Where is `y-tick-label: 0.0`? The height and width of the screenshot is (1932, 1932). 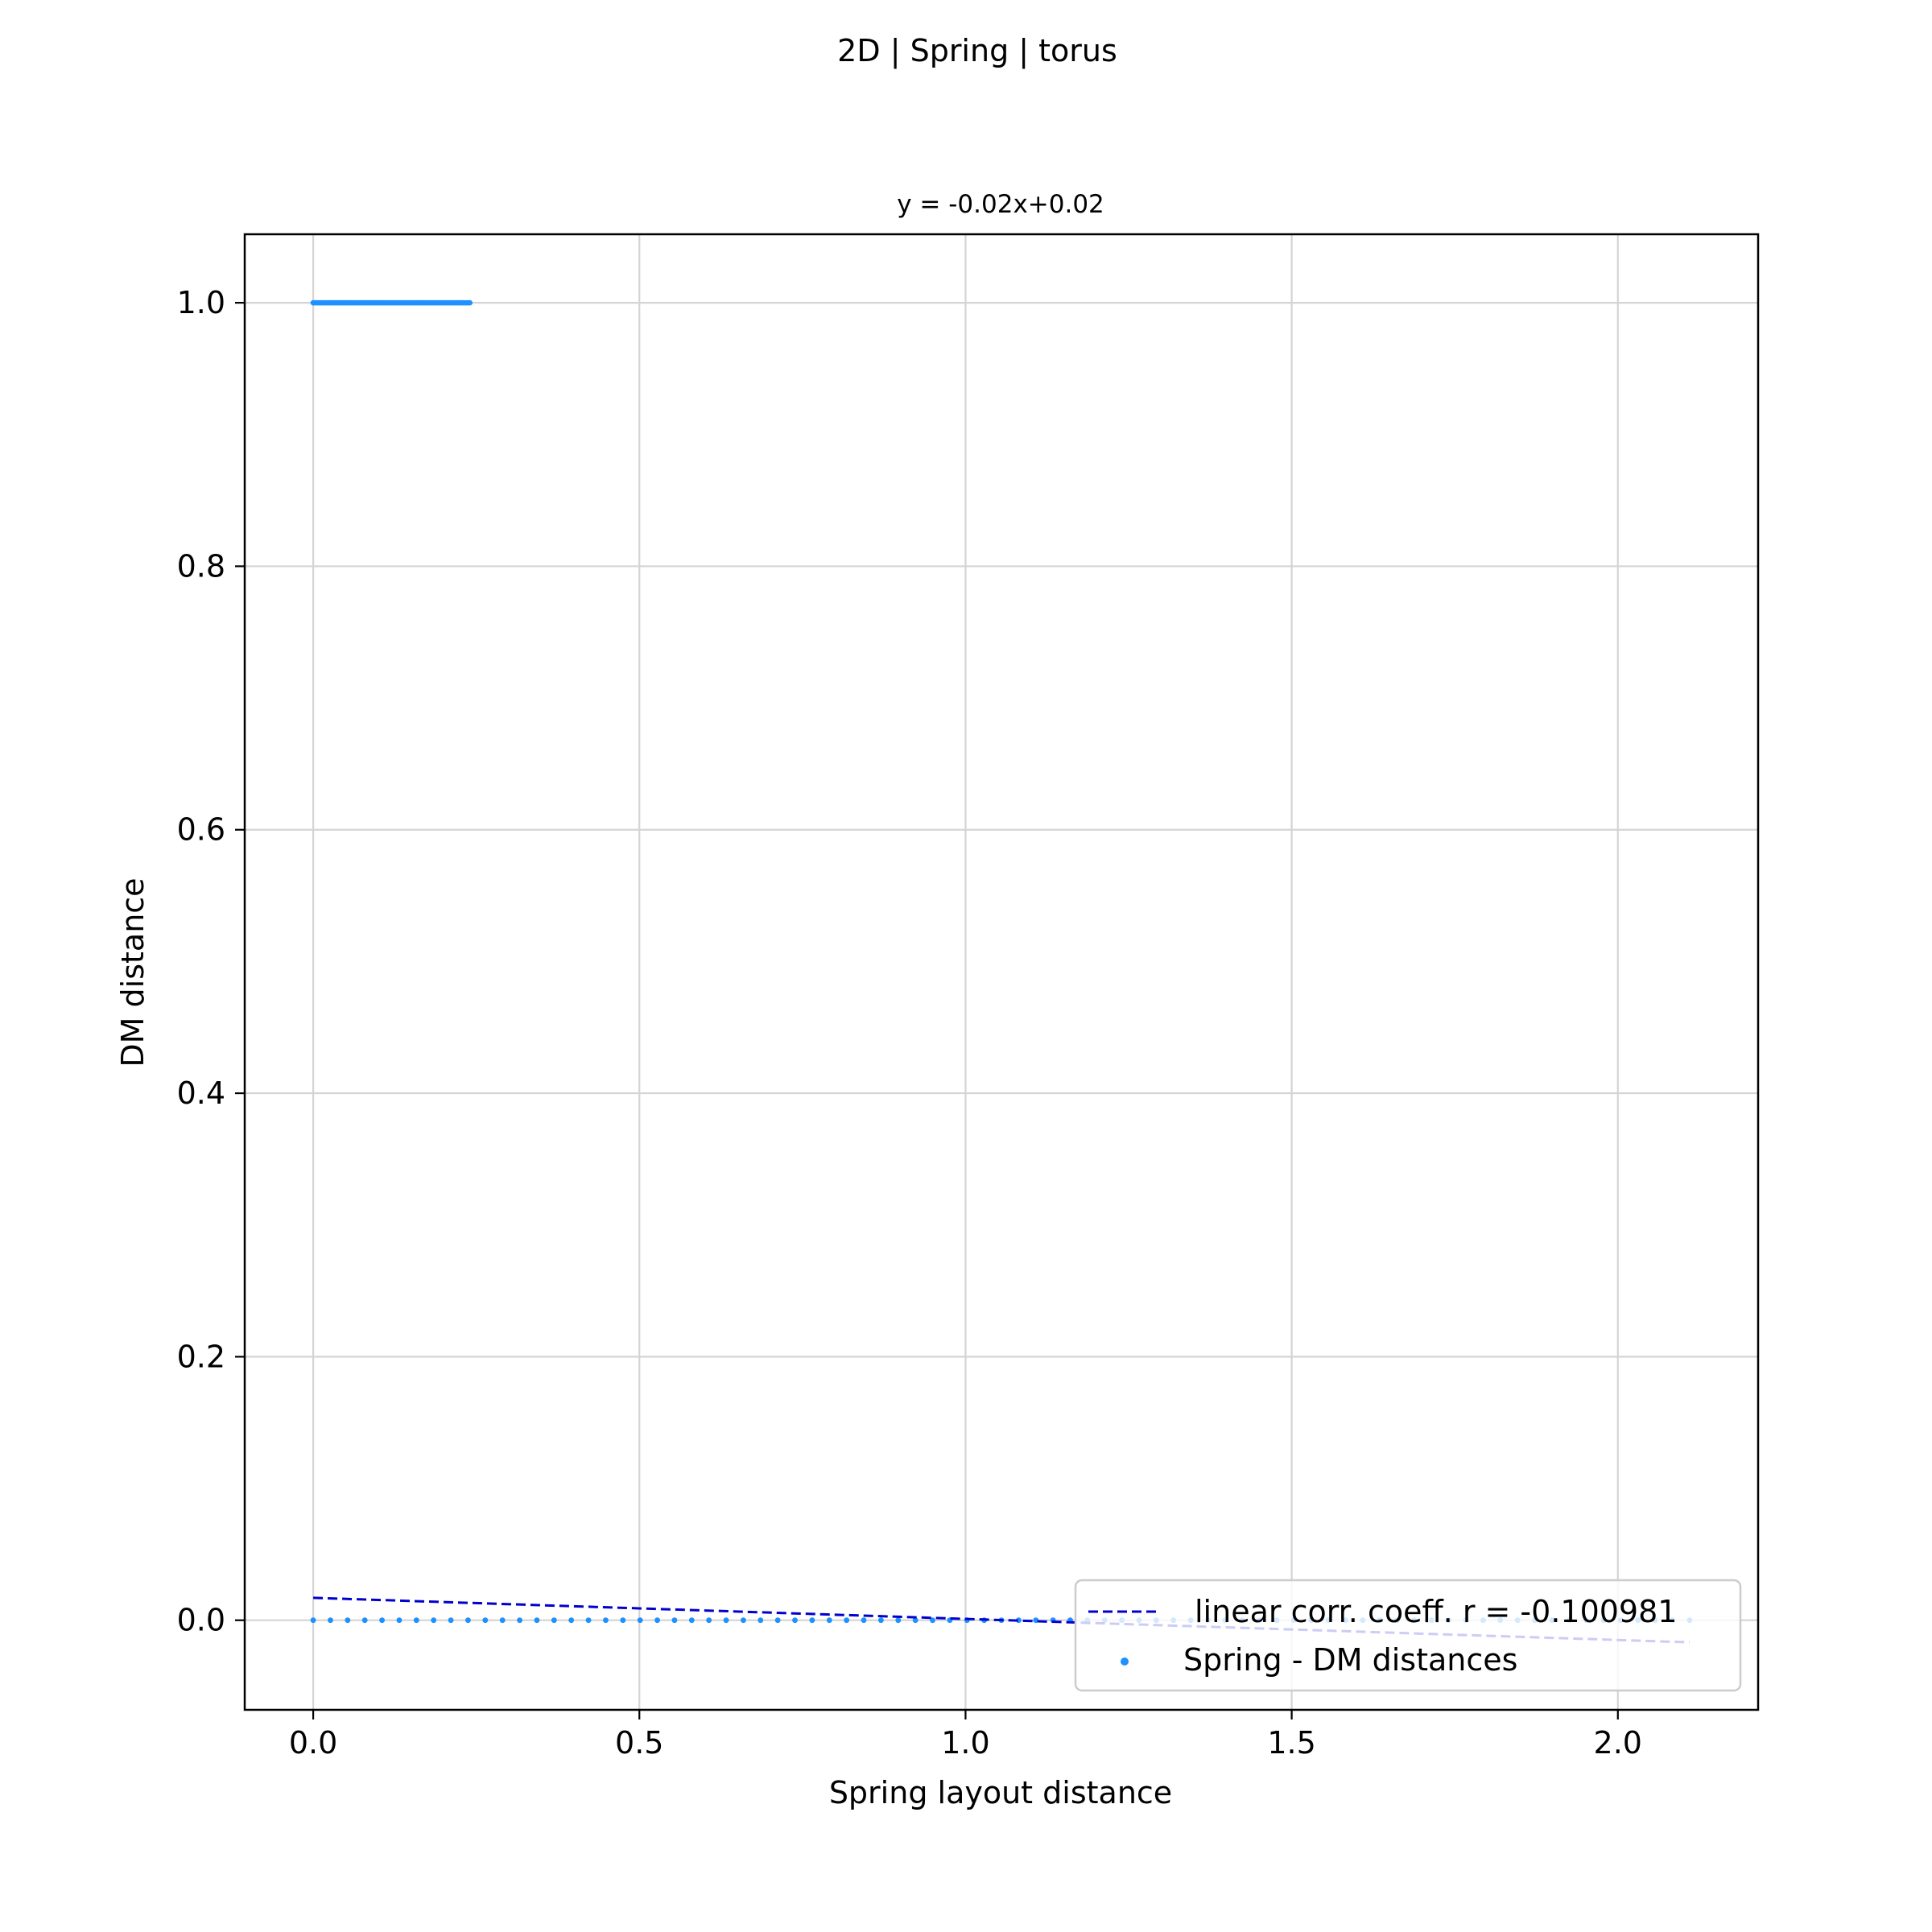 y-tick-label: 0.0 is located at coordinates (201, 1620).